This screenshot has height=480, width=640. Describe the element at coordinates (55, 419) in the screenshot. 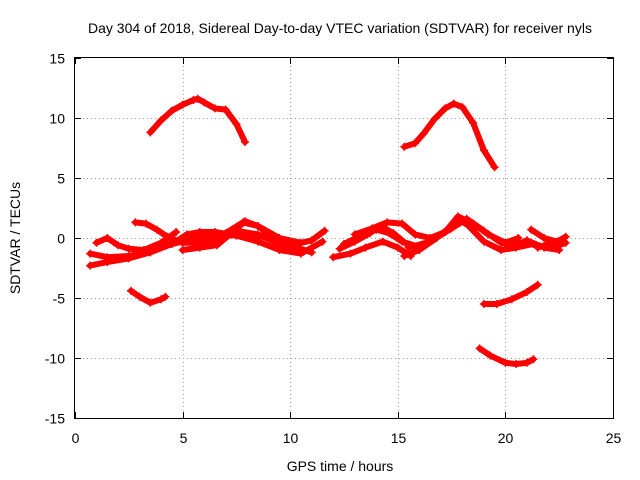

I see `y-tick-label: -15` at that location.